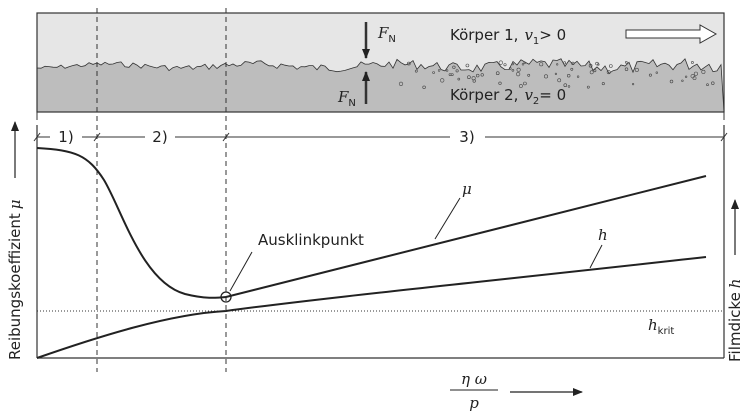 This screenshot has width=740, height=414. Describe the element at coordinates (311, 240) in the screenshot. I see `release-point-label: Ausklinkpunkt` at that location.